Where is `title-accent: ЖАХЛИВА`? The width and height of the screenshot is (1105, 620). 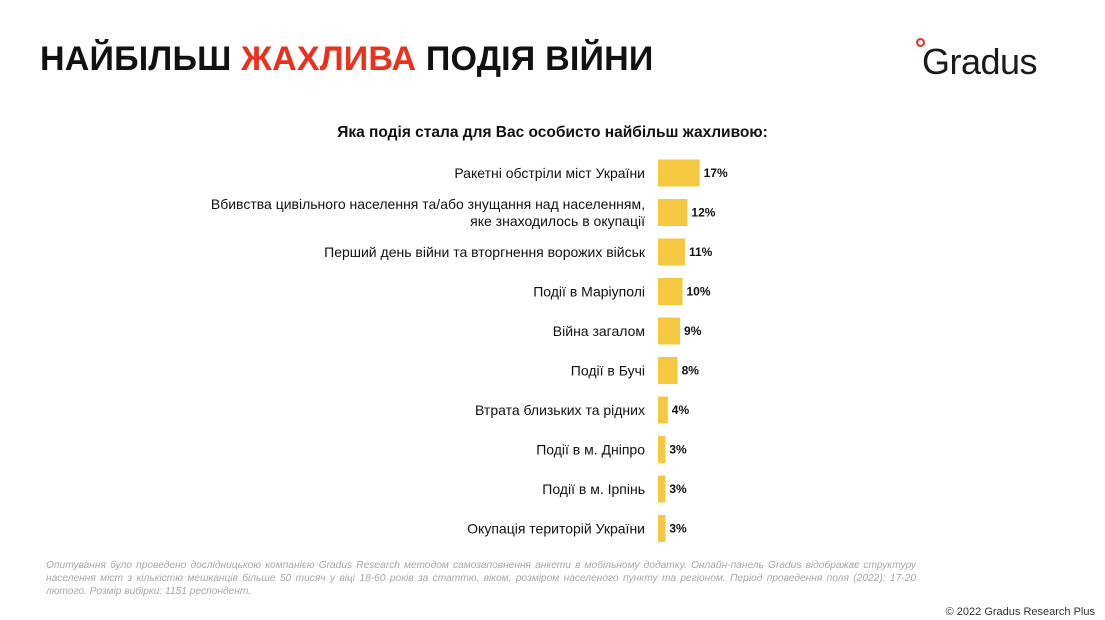 title-accent: ЖАХЛИВА is located at coordinates (329, 59).